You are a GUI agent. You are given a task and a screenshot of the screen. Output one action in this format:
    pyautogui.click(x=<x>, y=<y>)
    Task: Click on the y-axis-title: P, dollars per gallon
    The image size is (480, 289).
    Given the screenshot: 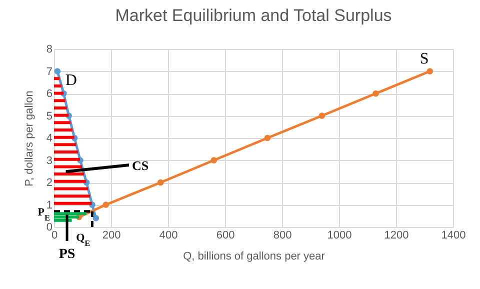 What is the action you would take?
    pyautogui.click(x=29, y=138)
    